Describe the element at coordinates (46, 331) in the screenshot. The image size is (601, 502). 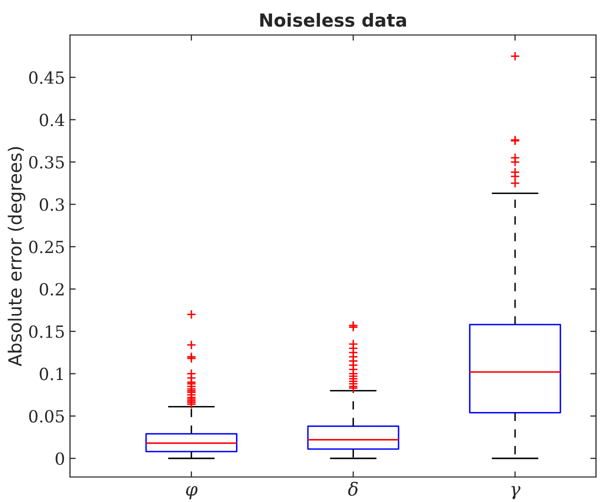
I see `y-tick-label: 0.15` at that location.